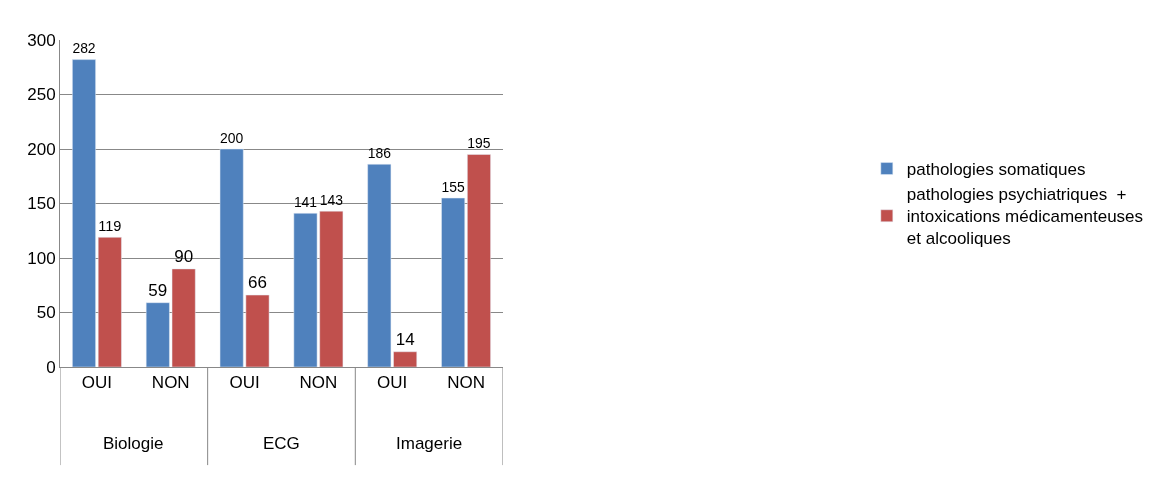 Image resolution: width=1161 pixels, height=477 pixels. What do you see at coordinates (110, 225) in the screenshot?
I see `data-label: 119` at bounding box center [110, 225].